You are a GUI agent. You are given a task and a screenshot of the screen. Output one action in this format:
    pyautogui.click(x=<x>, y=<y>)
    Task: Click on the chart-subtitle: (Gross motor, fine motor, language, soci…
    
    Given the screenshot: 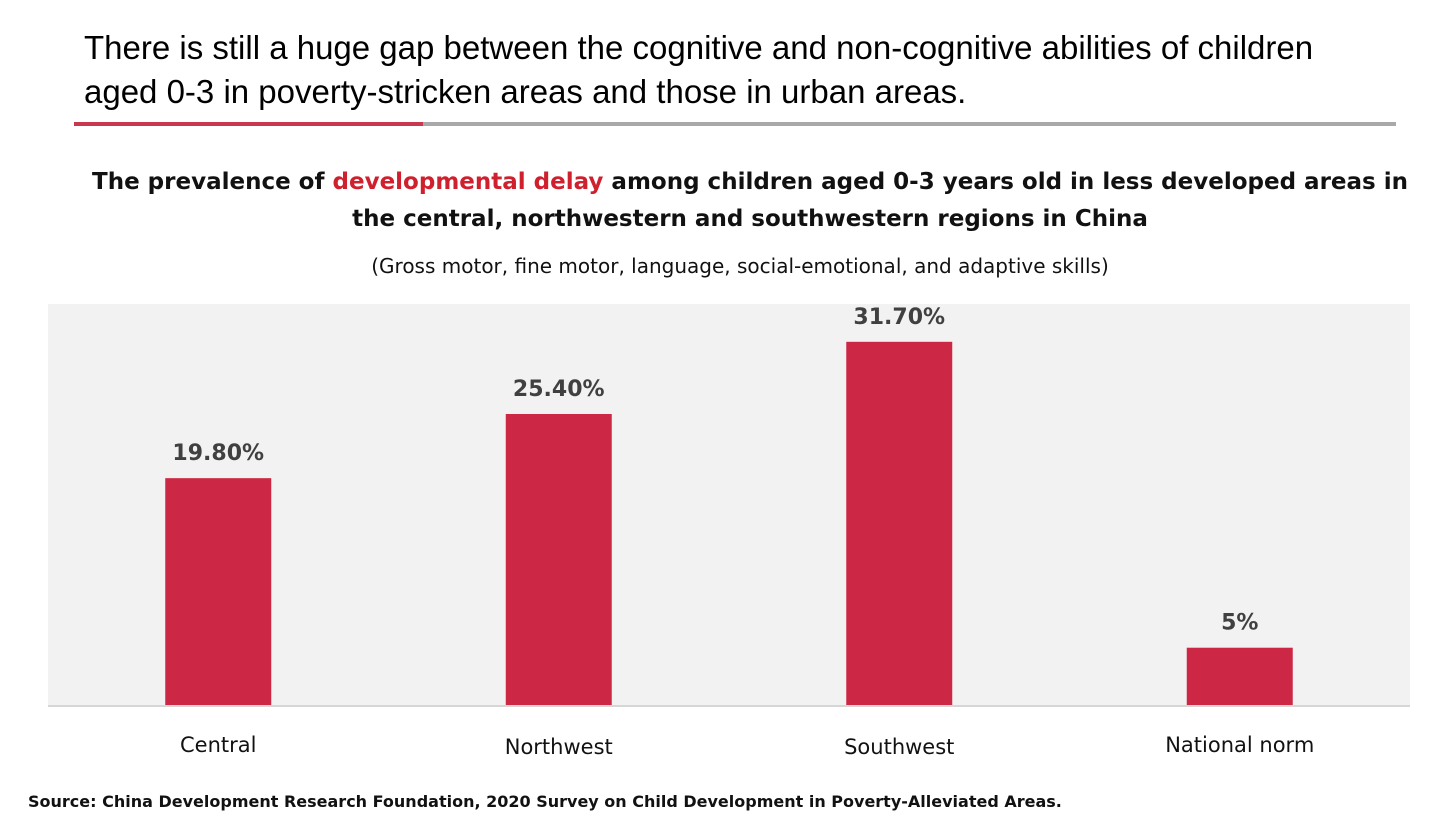 What is the action you would take?
    pyautogui.click(x=740, y=266)
    